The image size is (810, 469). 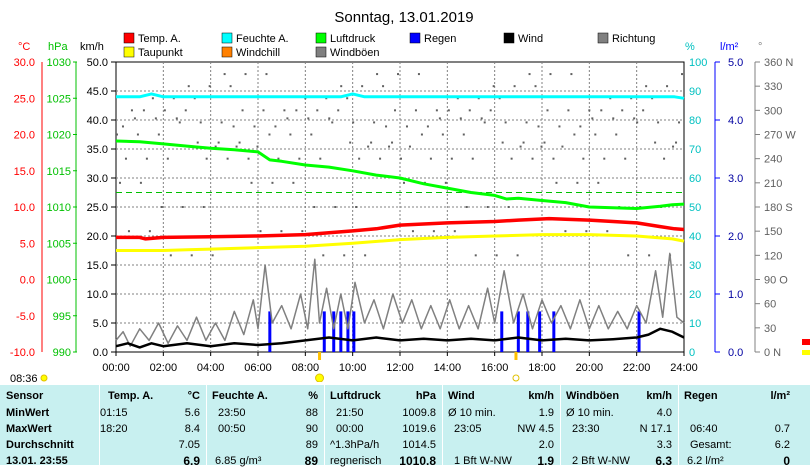 What do you see at coordinates (24, 377) in the screenshot?
I see `sunrise-label: 08:36` at bounding box center [24, 377].